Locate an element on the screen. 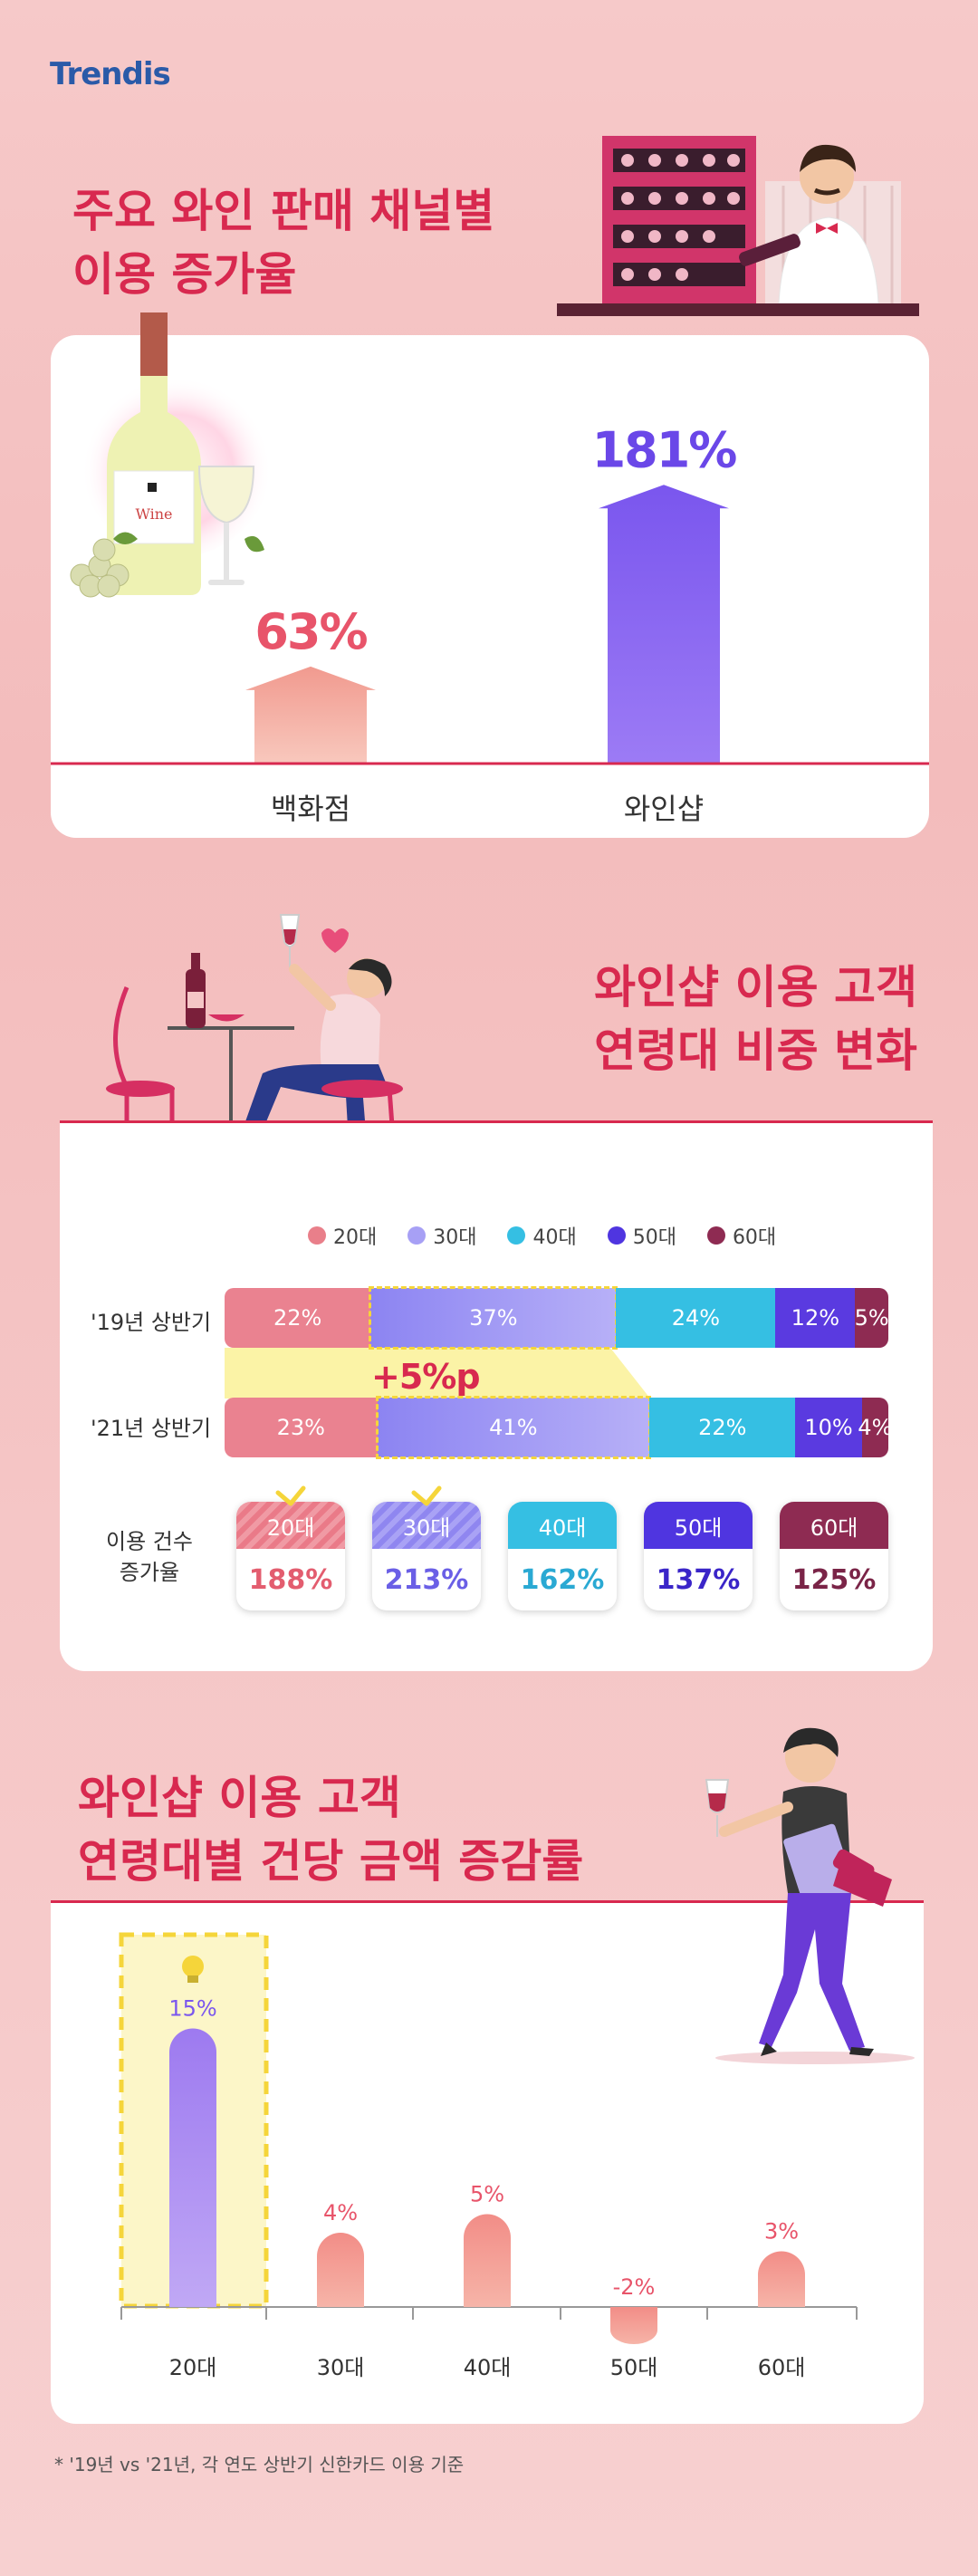 The height and width of the screenshot is (2576, 978). wine-bottle-illustration: Wine is located at coordinates (171, 455).